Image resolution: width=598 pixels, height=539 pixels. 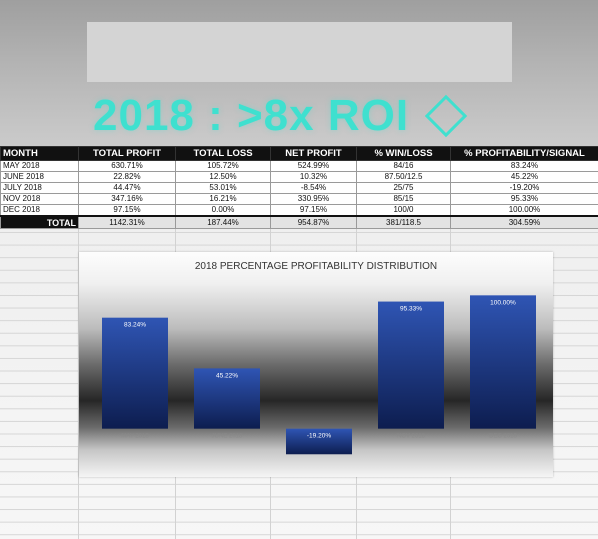 I want to click on data-label: 45.22%, so click(x=227, y=375).